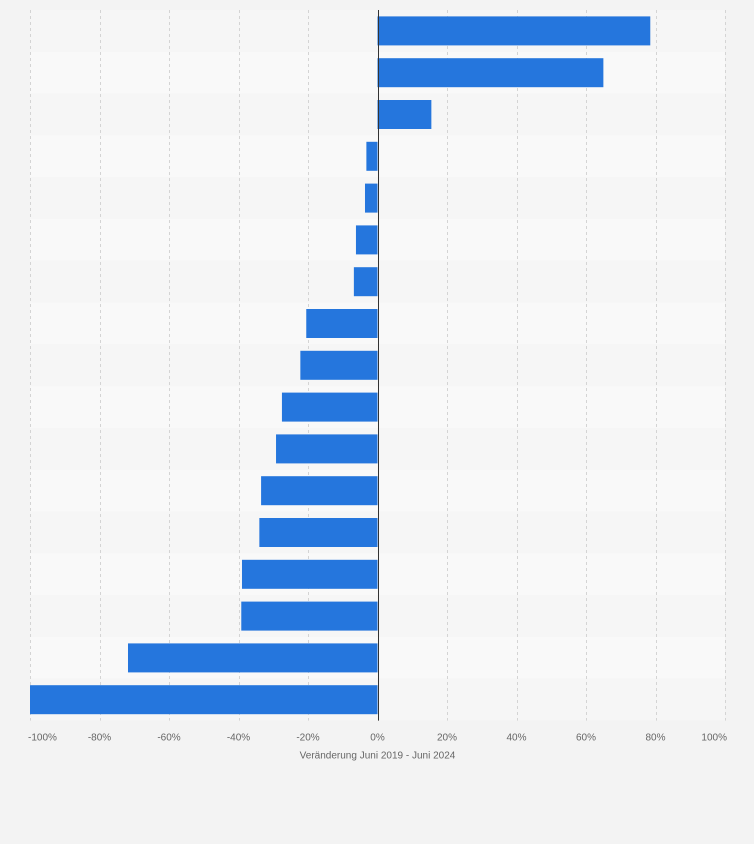  I want to click on x-tick-label: -80%, so click(99, 738).